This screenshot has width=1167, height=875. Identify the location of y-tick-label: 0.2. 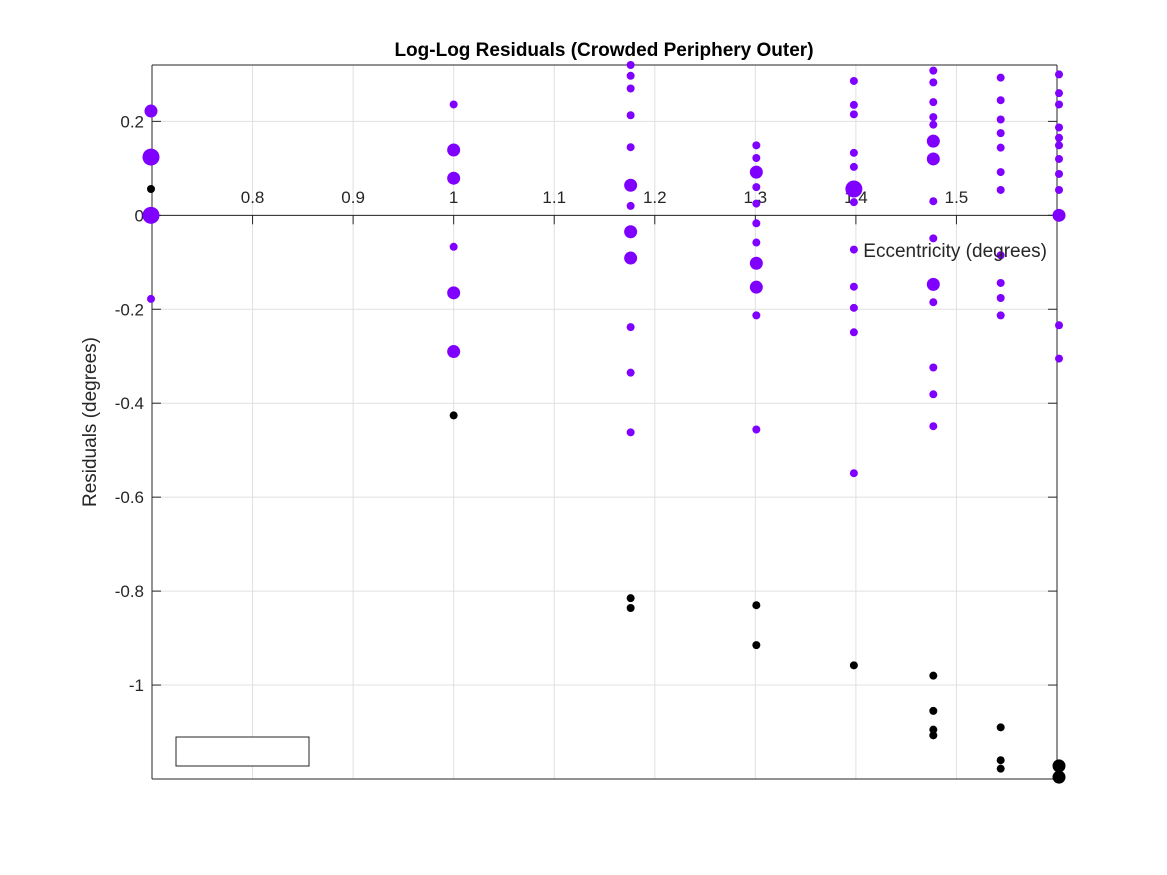
(132, 121).